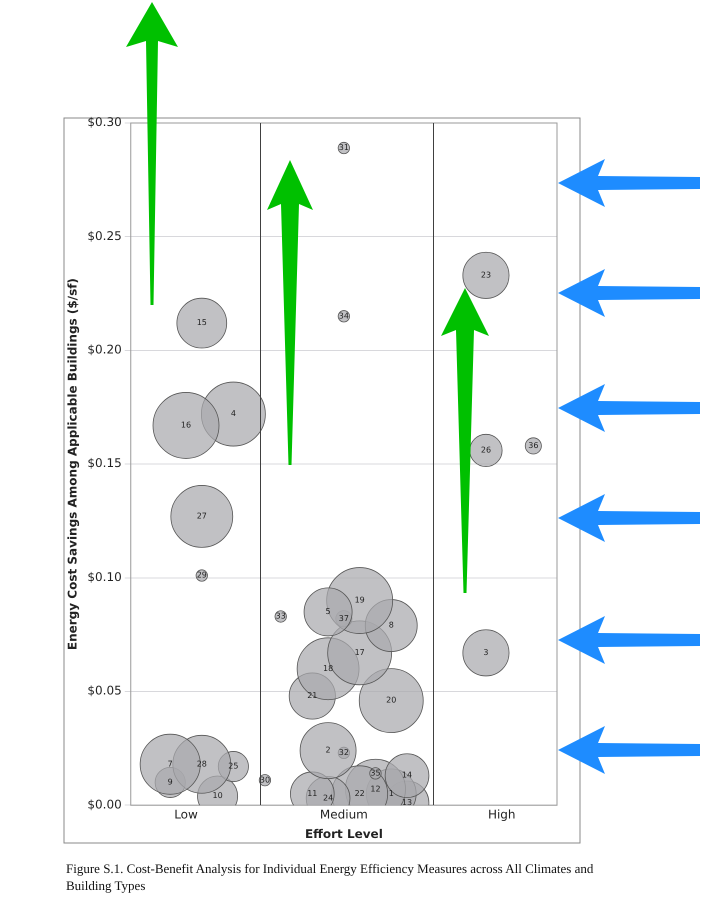 The image size is (702, 908). What do you see at coordinates (104, 349) in the screenshot?
I see `y-tick-label: $0.20` at bounding box center [104, 349].